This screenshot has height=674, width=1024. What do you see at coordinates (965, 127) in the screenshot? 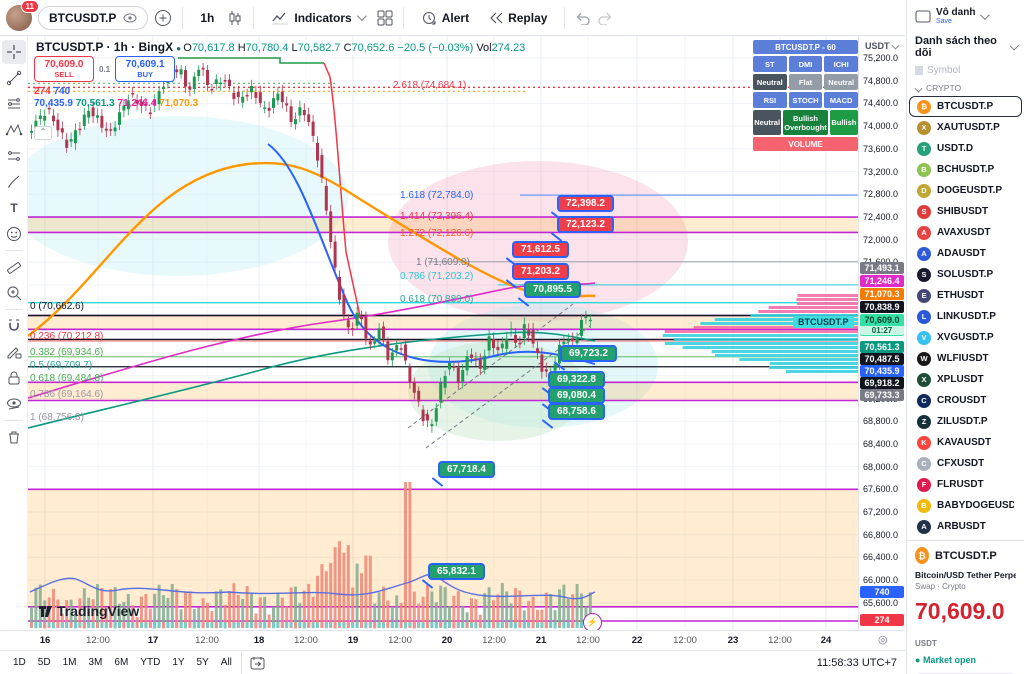
I see `watchlist-item: X XAUTUSDT.P` at bounding box center [965, 127].